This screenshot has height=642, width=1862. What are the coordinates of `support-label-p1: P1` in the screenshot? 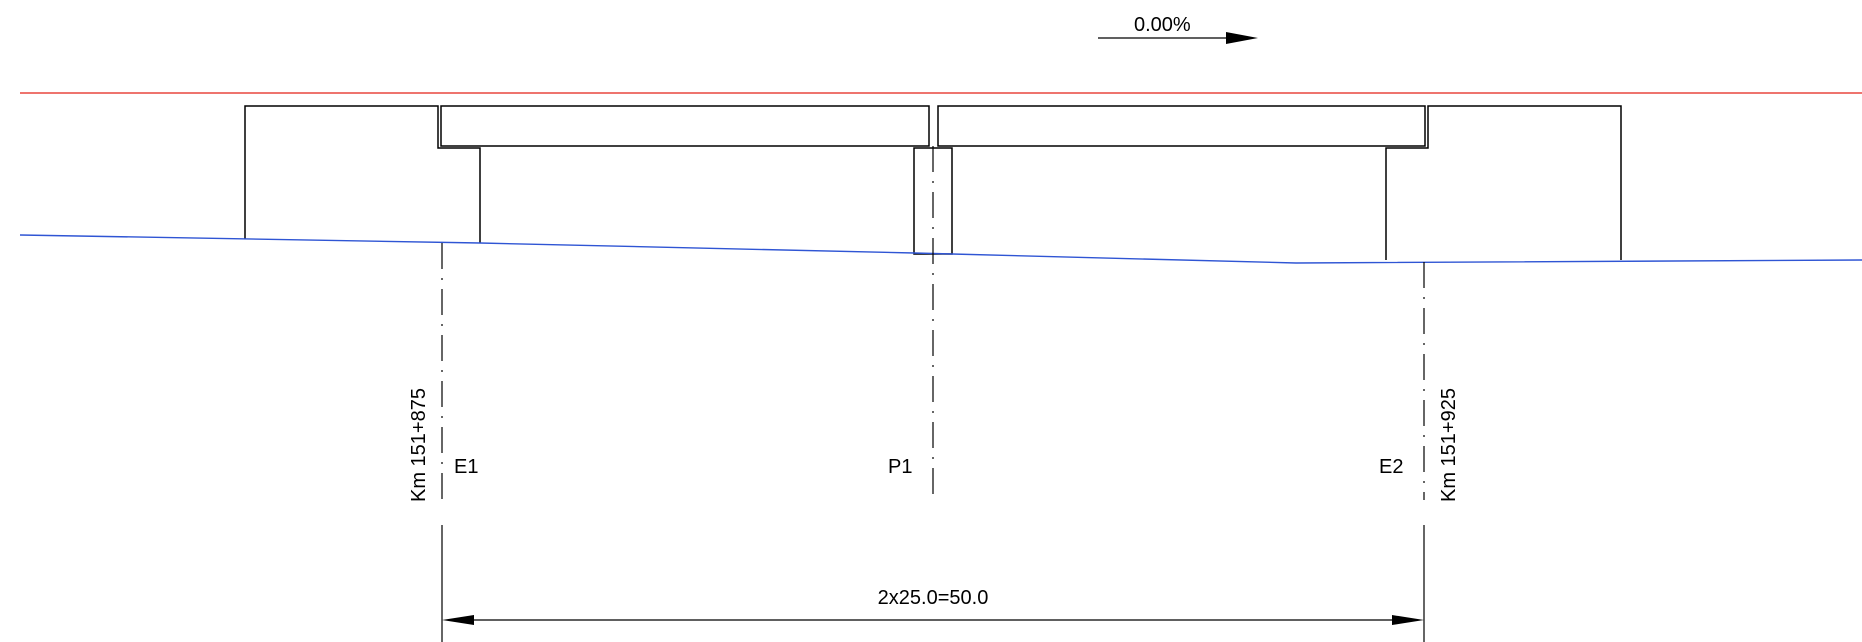 It's located at (900, 467).